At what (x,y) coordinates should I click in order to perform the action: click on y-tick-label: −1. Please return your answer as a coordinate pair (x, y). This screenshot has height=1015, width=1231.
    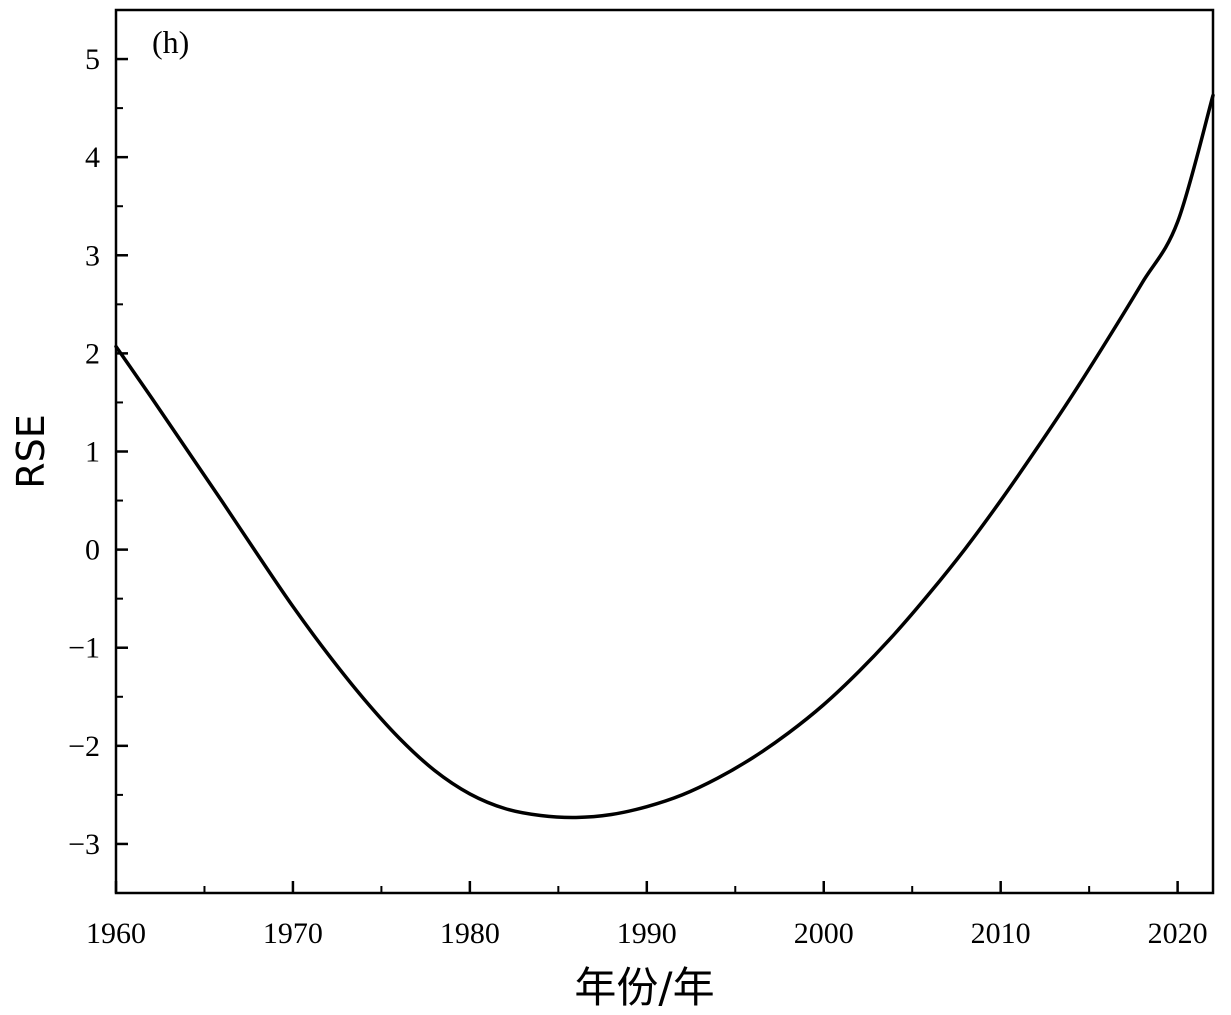
    Looking at the image, I should click on (84, 648).